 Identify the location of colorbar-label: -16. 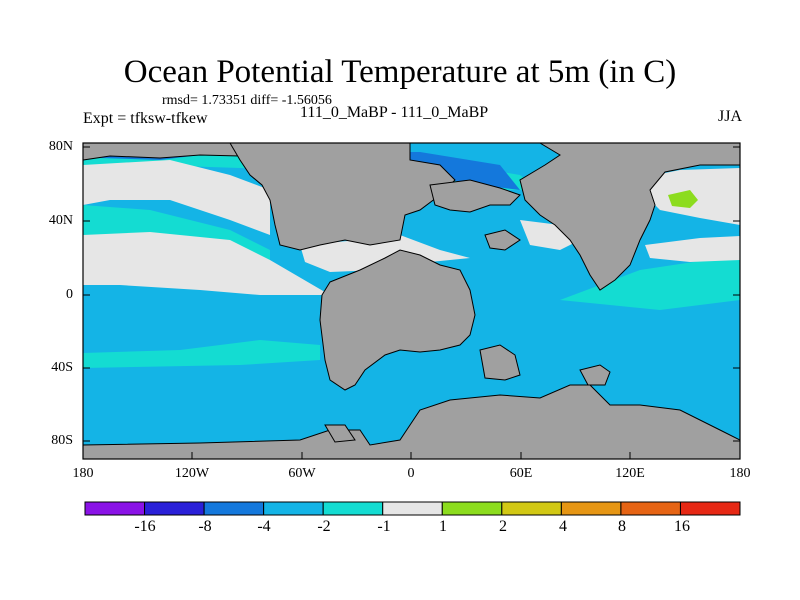
(145, 526).